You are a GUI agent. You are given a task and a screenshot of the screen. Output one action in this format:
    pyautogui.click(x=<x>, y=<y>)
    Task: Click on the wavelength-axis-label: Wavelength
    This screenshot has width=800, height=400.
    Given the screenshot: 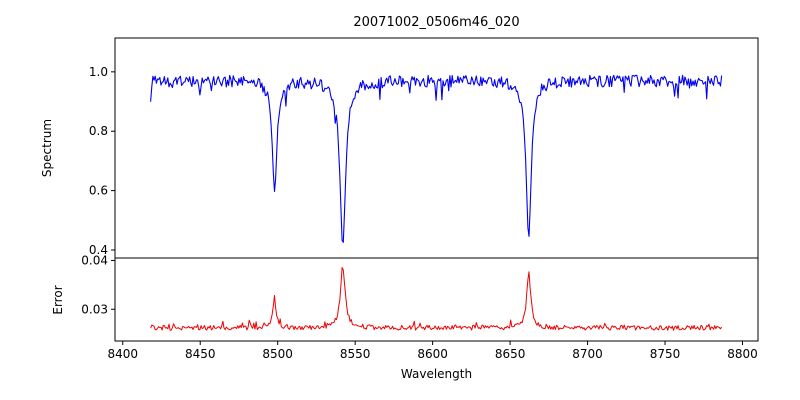 What is the action you would take?
    pyautogui.click(x=436, y=374)
    